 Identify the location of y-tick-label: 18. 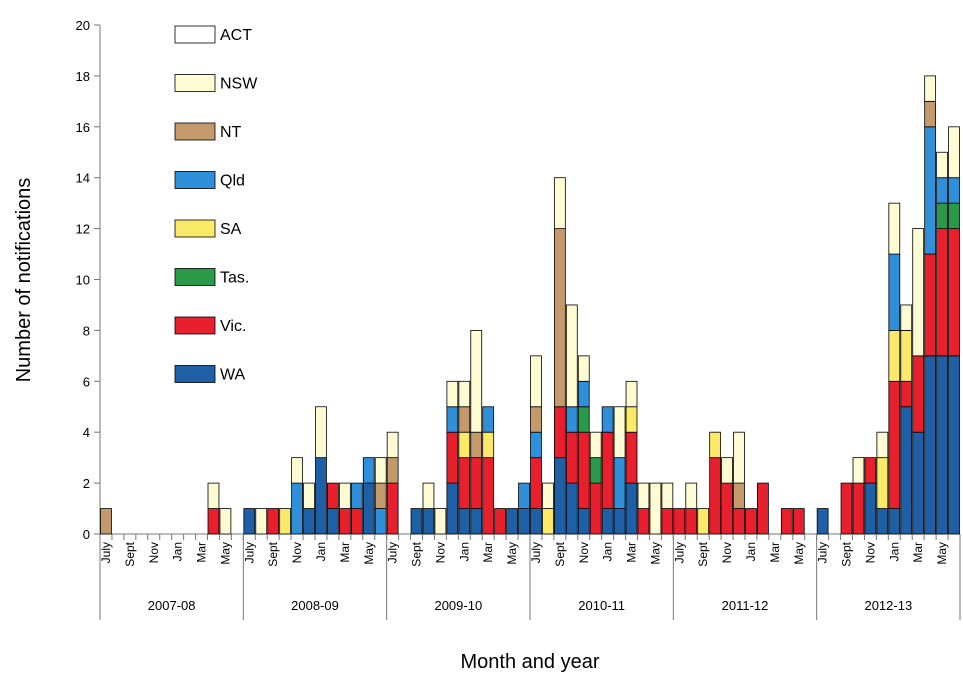
(83, 76).